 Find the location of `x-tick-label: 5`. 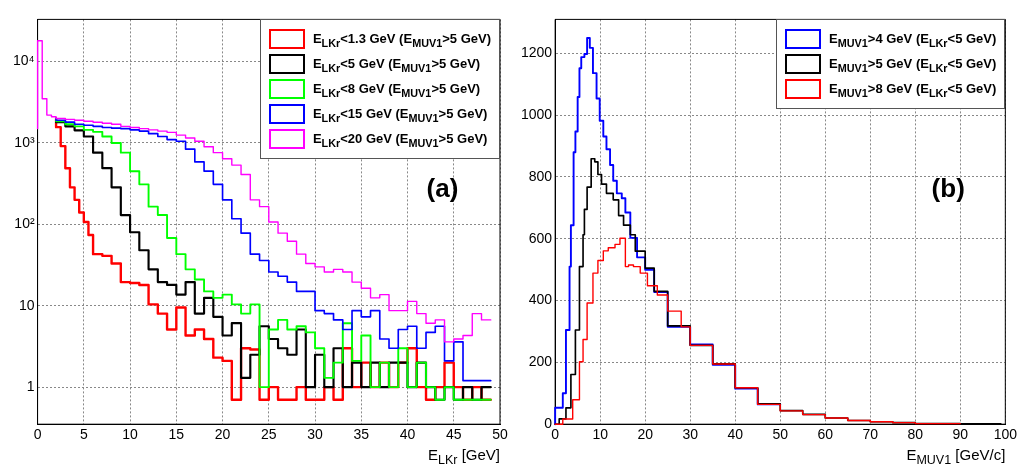

x-tick-label: 5 is located at coordinates (83, 434).